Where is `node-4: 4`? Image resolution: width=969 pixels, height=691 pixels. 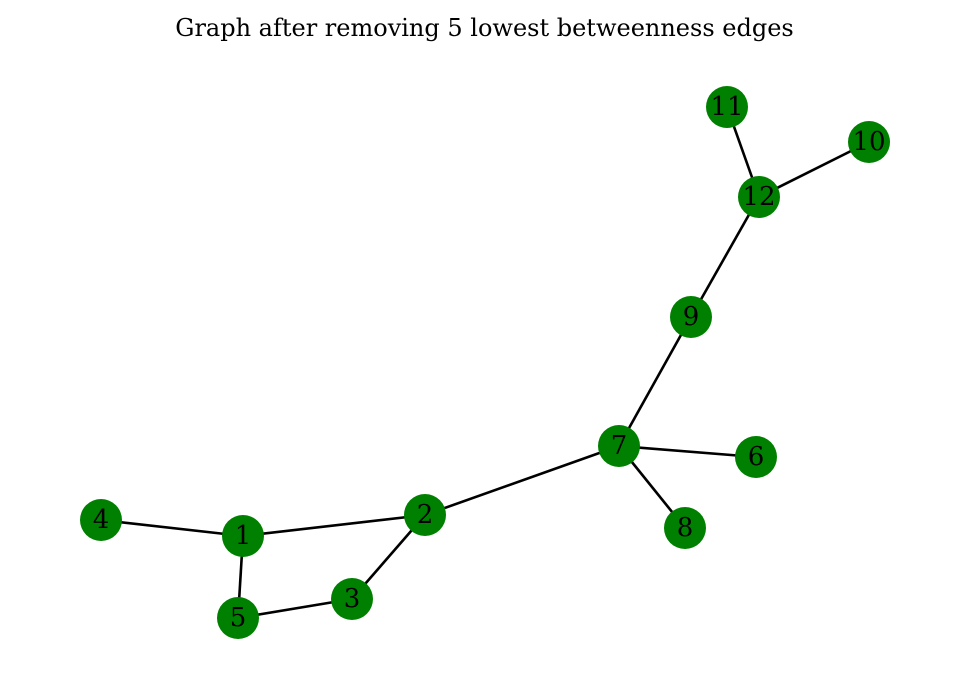 node-4: 4 is located at coordinates (101, 520).